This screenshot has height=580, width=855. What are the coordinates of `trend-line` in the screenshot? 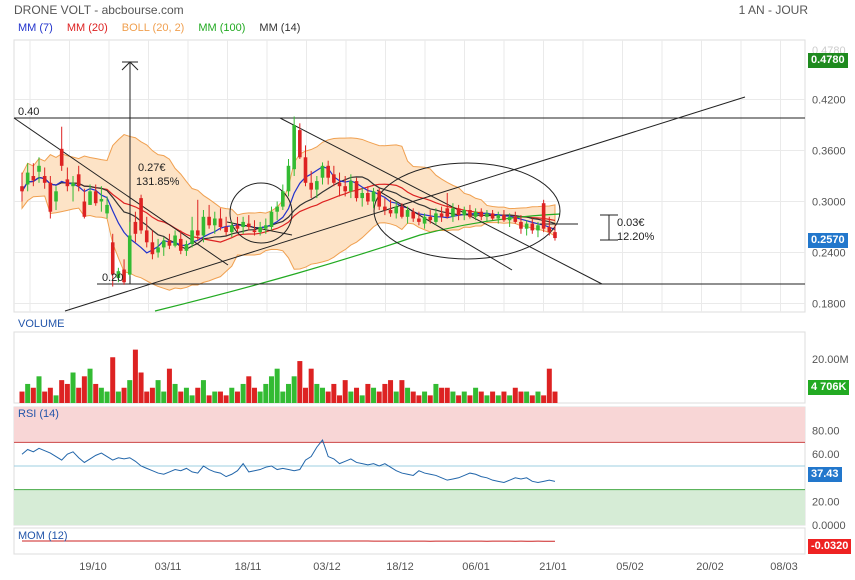 It's located at (441, 201).